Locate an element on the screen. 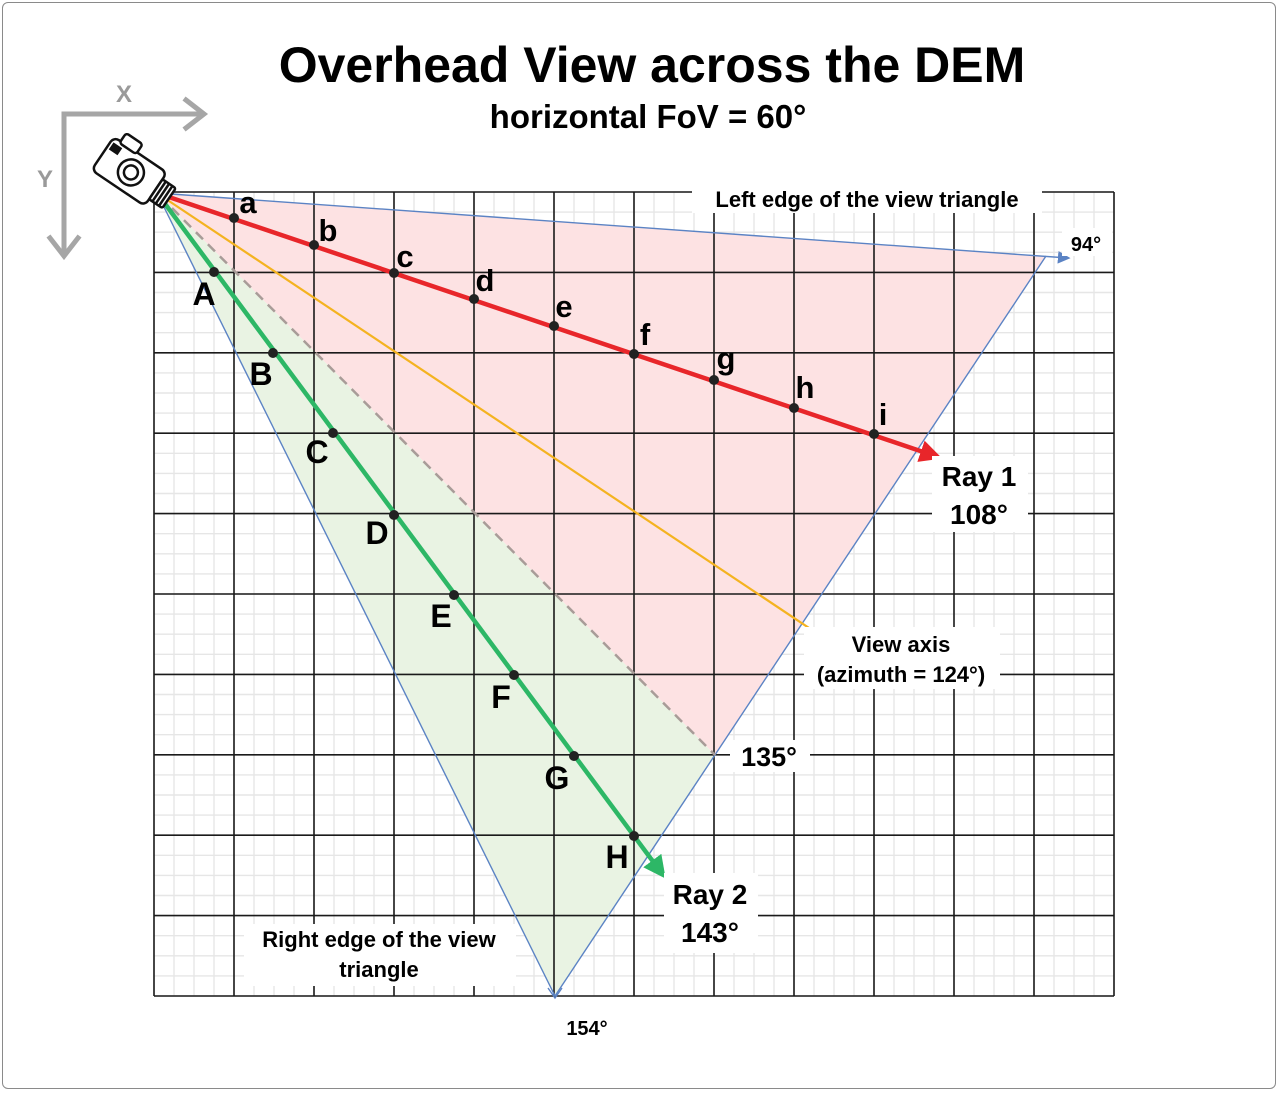 This screenshot has width=1280, height=1093. xy-axes-indicator is located at coordinates (127, 178).